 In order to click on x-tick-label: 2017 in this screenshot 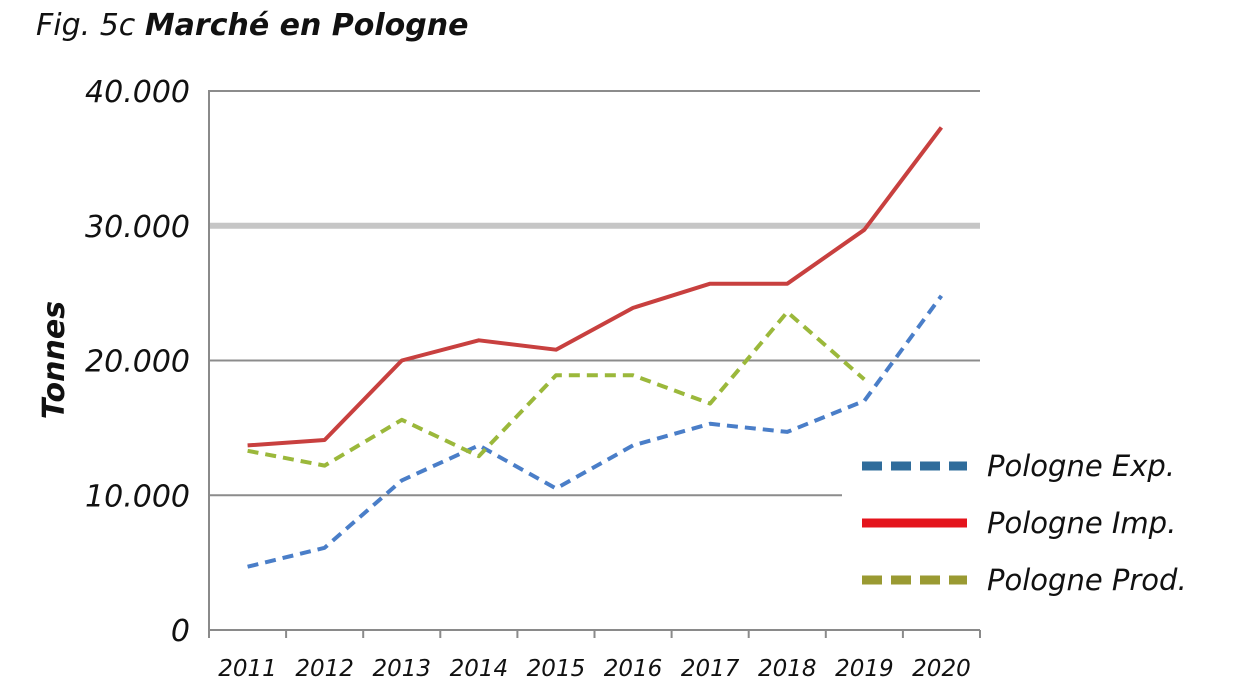, I will do `click(710, 669)`.